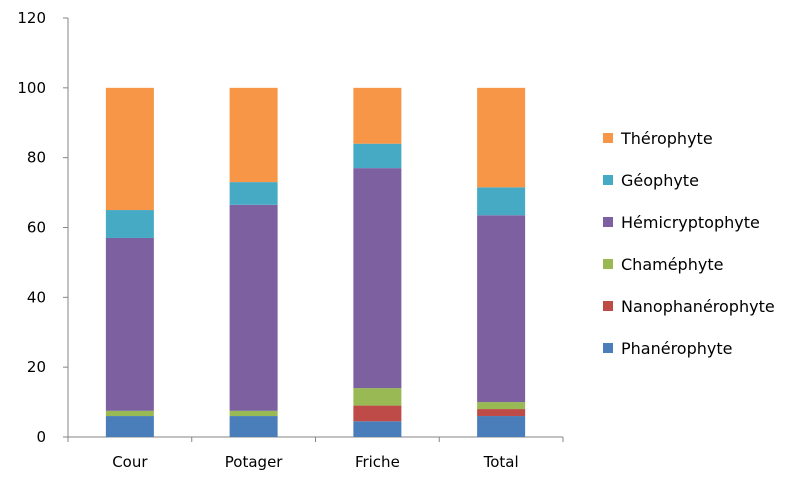  I want to click on y-tick-label: 40, so click(36, 297).